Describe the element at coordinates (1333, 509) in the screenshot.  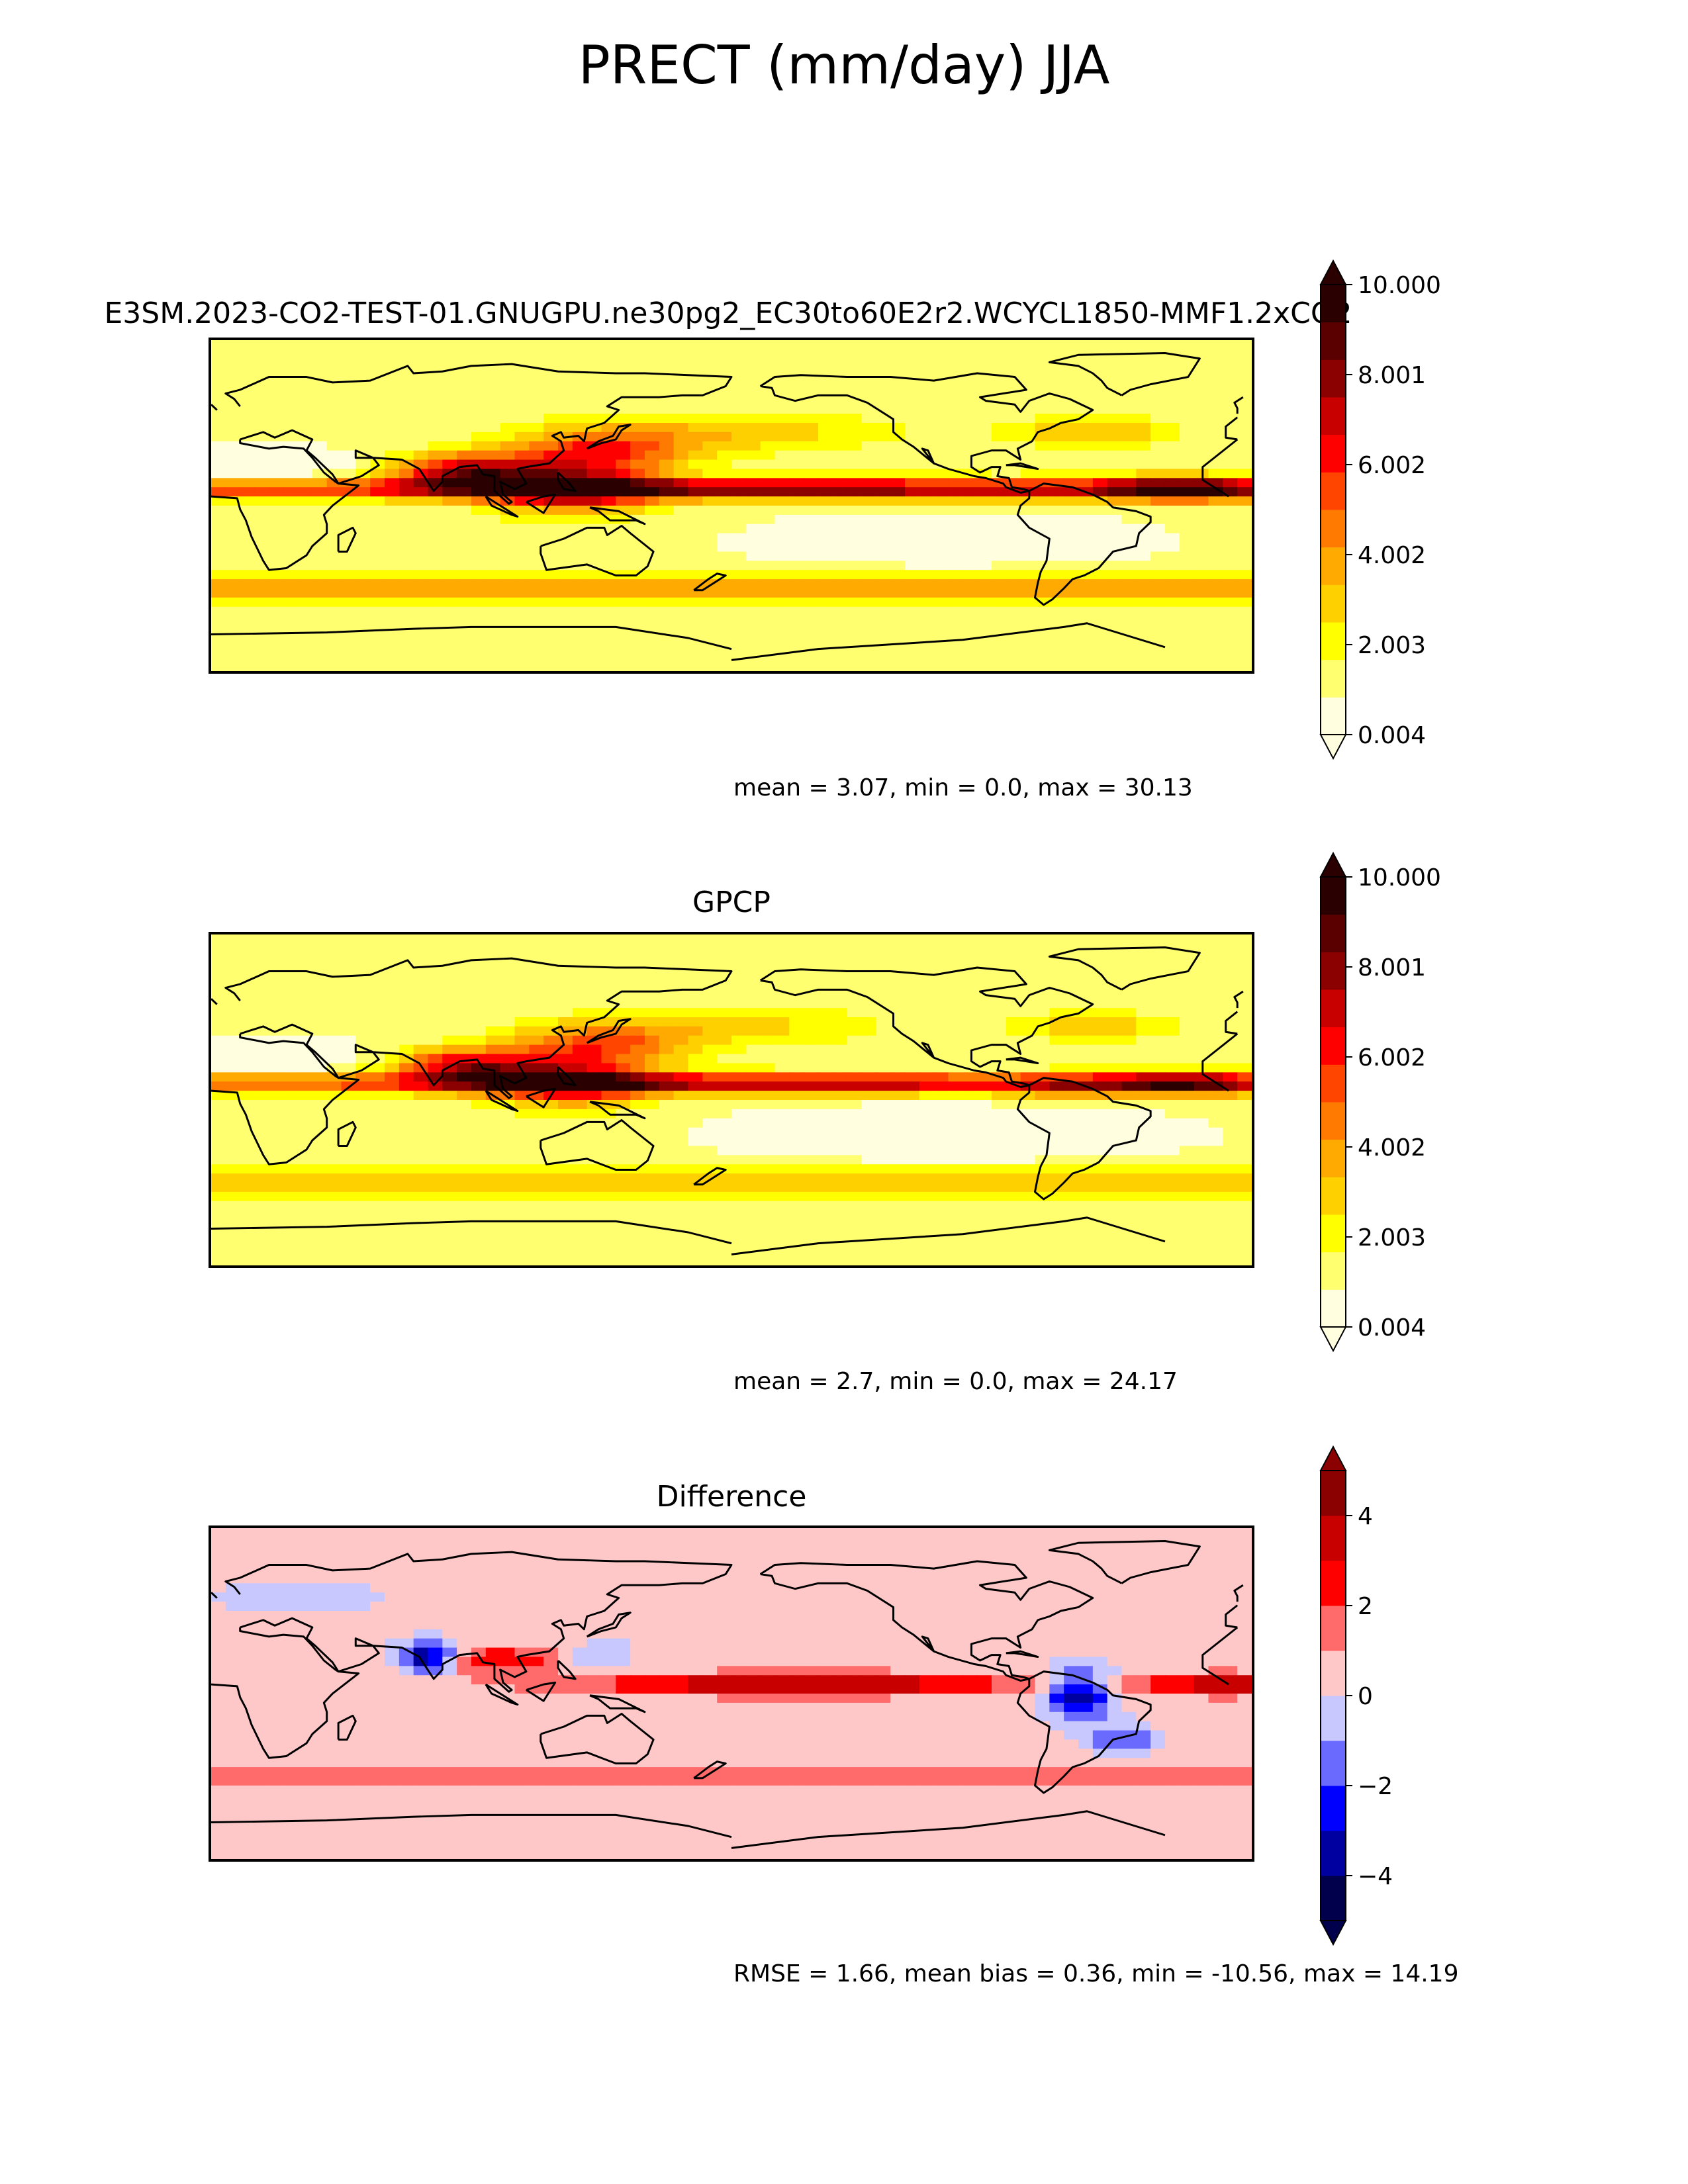
I see `colorbar-frame` at that location.